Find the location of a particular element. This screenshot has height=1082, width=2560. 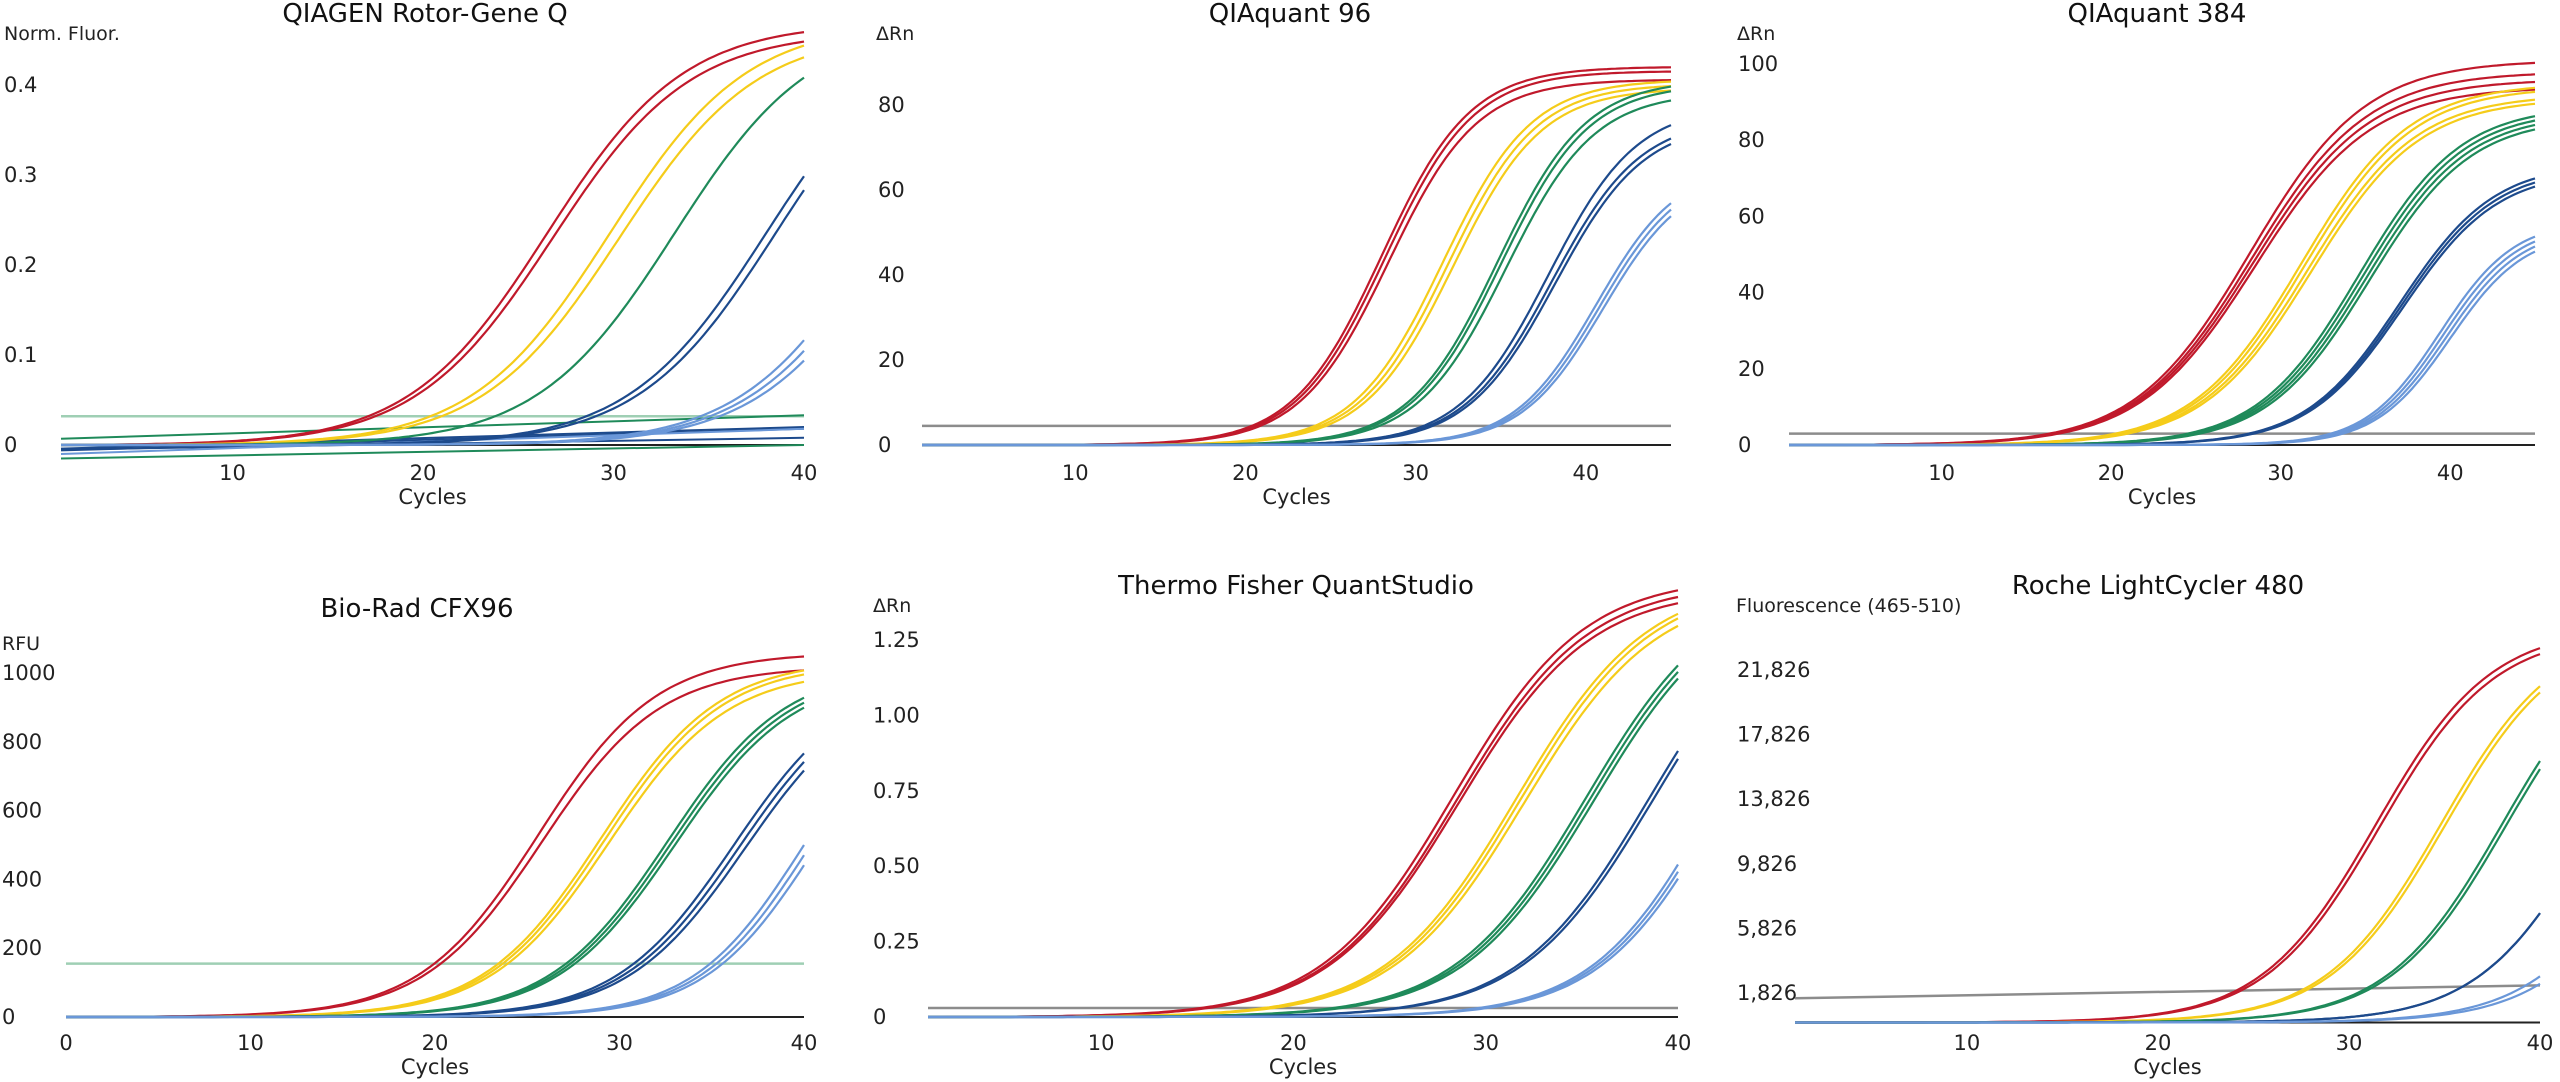

y-tick-label: 17,826 is located at coordinates (1773, 735).